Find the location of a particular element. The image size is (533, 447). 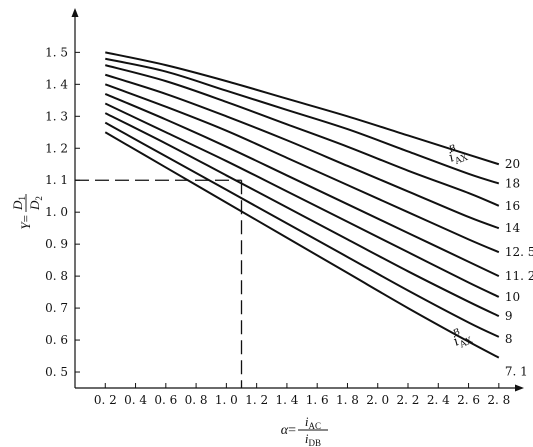

x-tick-label: 2. 2 is located at coordinates (408, 400).